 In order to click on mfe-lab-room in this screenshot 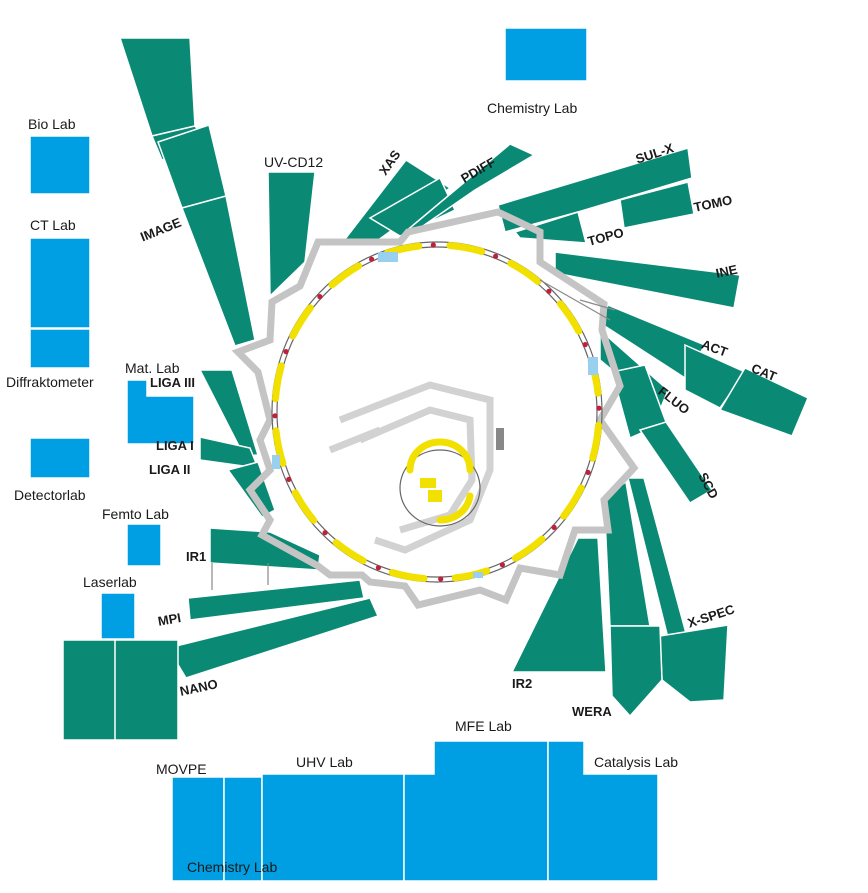, I will do `click(476, 811)`.